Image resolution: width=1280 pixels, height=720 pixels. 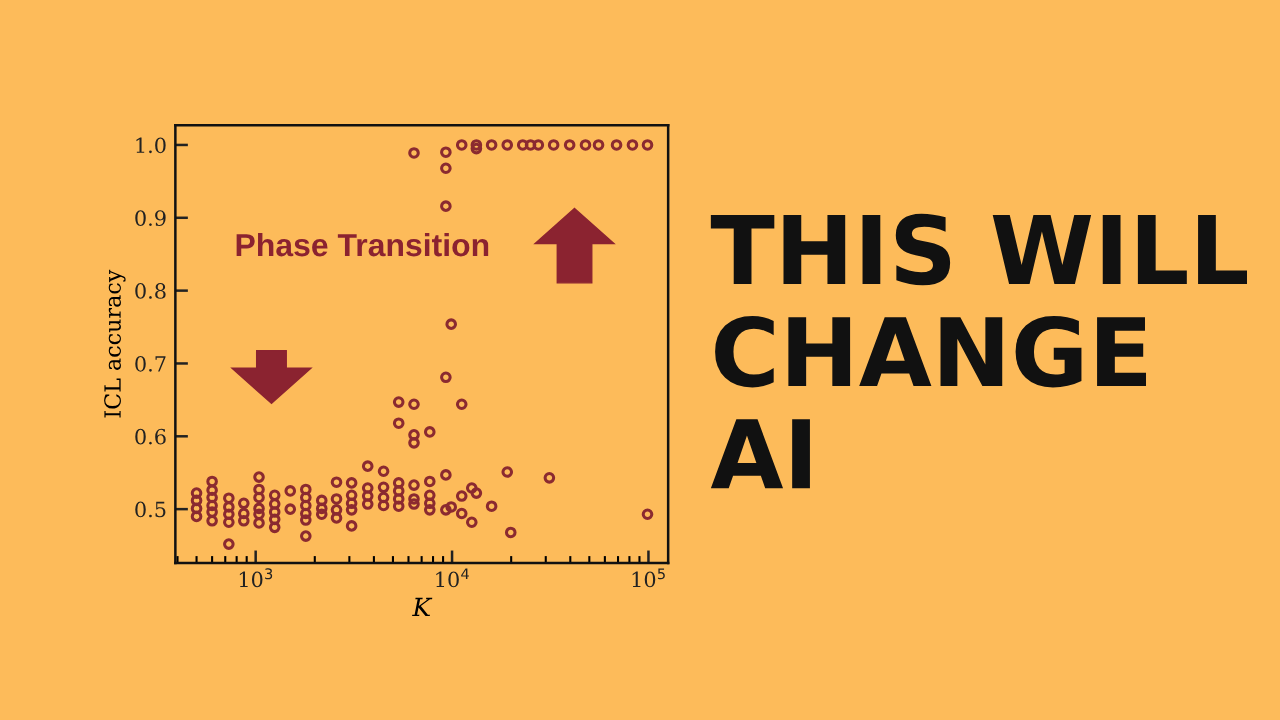 What do you see at coordinates (452, 578) in the screenshot?
I see `x-tick-label: 10$^{4}$` at bounding box center [452, 578].